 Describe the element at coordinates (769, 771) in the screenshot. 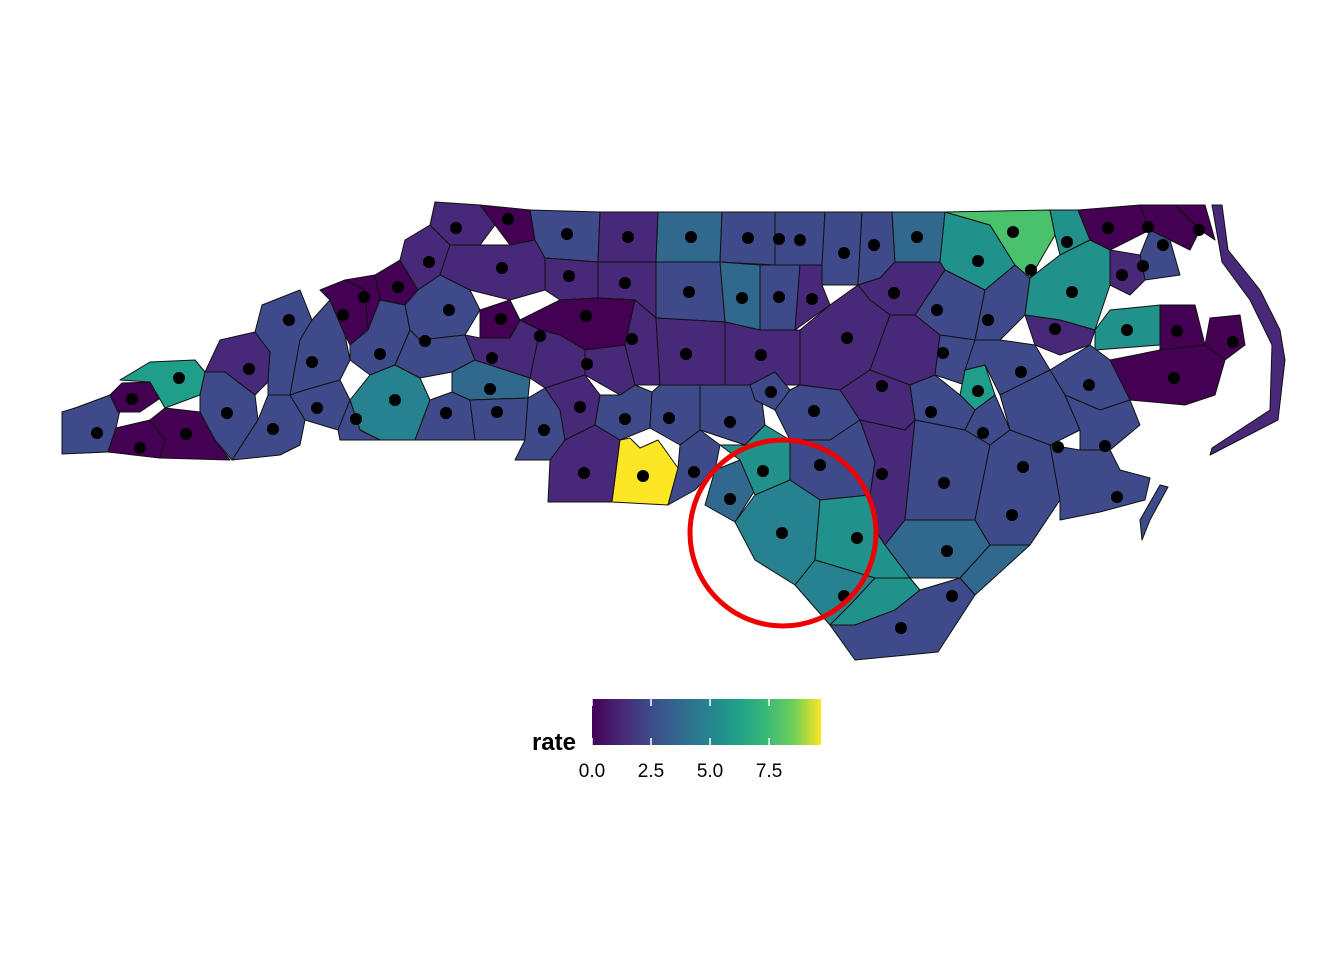

I see `legend-tick-label: 7.5` at that location.